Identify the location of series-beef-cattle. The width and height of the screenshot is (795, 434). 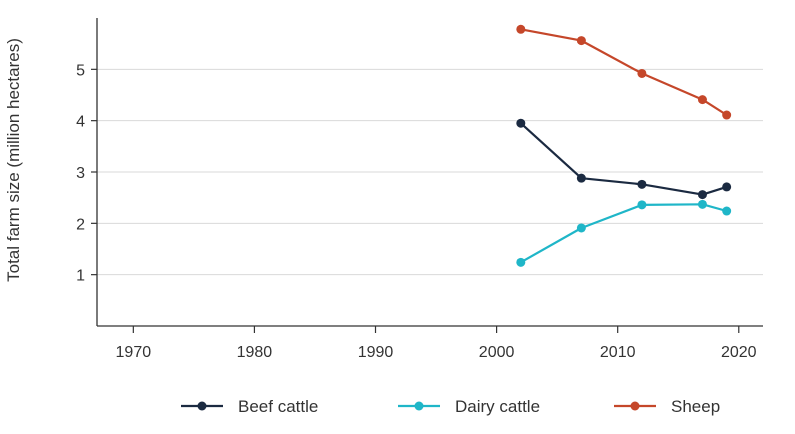
(624, 159).